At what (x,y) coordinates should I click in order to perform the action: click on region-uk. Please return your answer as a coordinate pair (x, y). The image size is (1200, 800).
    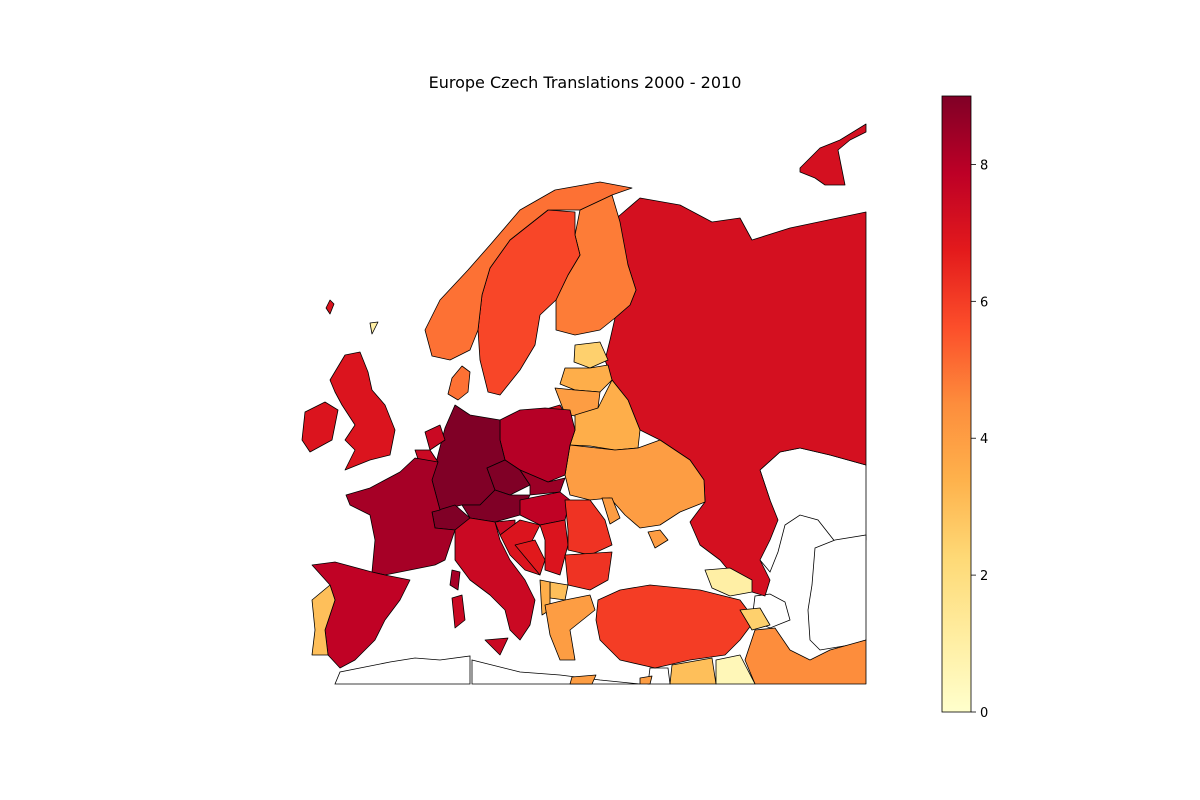
    Looking at the image, I should click on (362, 411).